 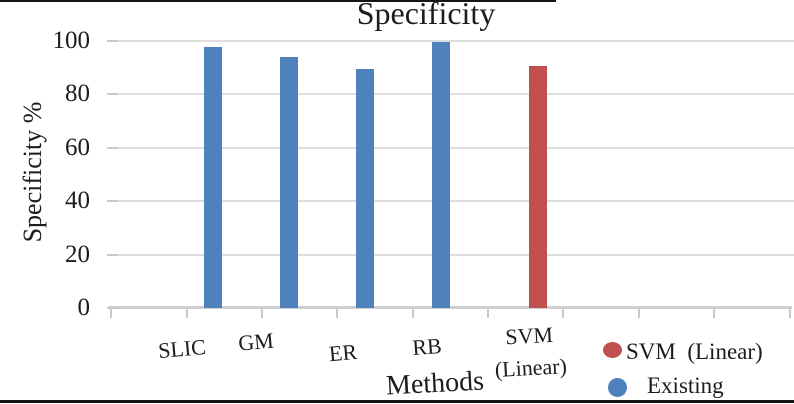 I want to click on figure-top-rule, so click(x=278, y=1).